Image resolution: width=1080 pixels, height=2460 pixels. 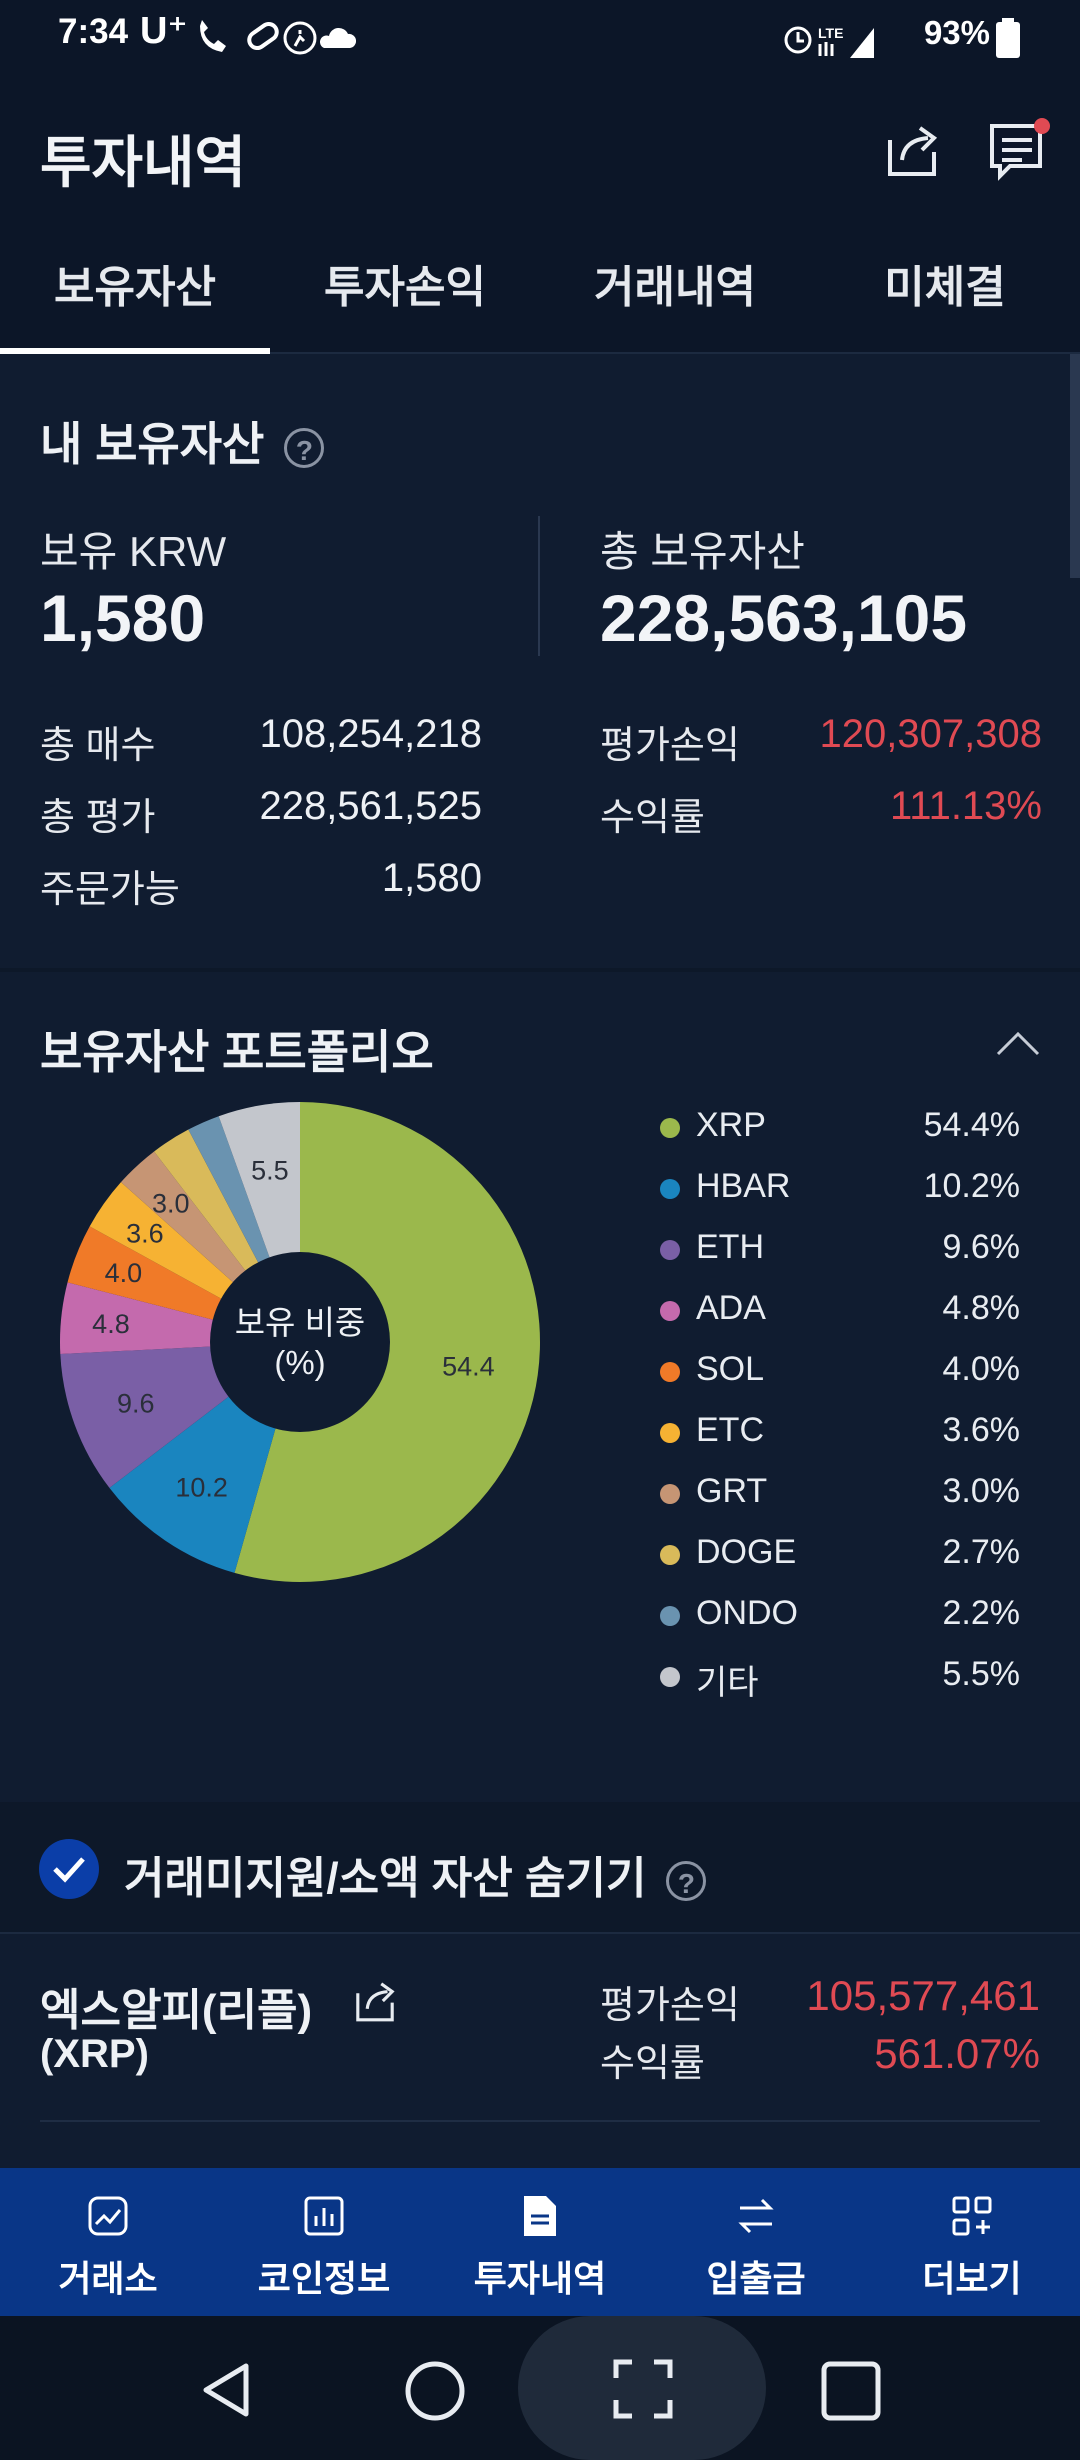 What do you see at coordinates (981, 1247) in the screenshot?
I see `legend-value: 9.6%` at bounding box center [981, 1247].